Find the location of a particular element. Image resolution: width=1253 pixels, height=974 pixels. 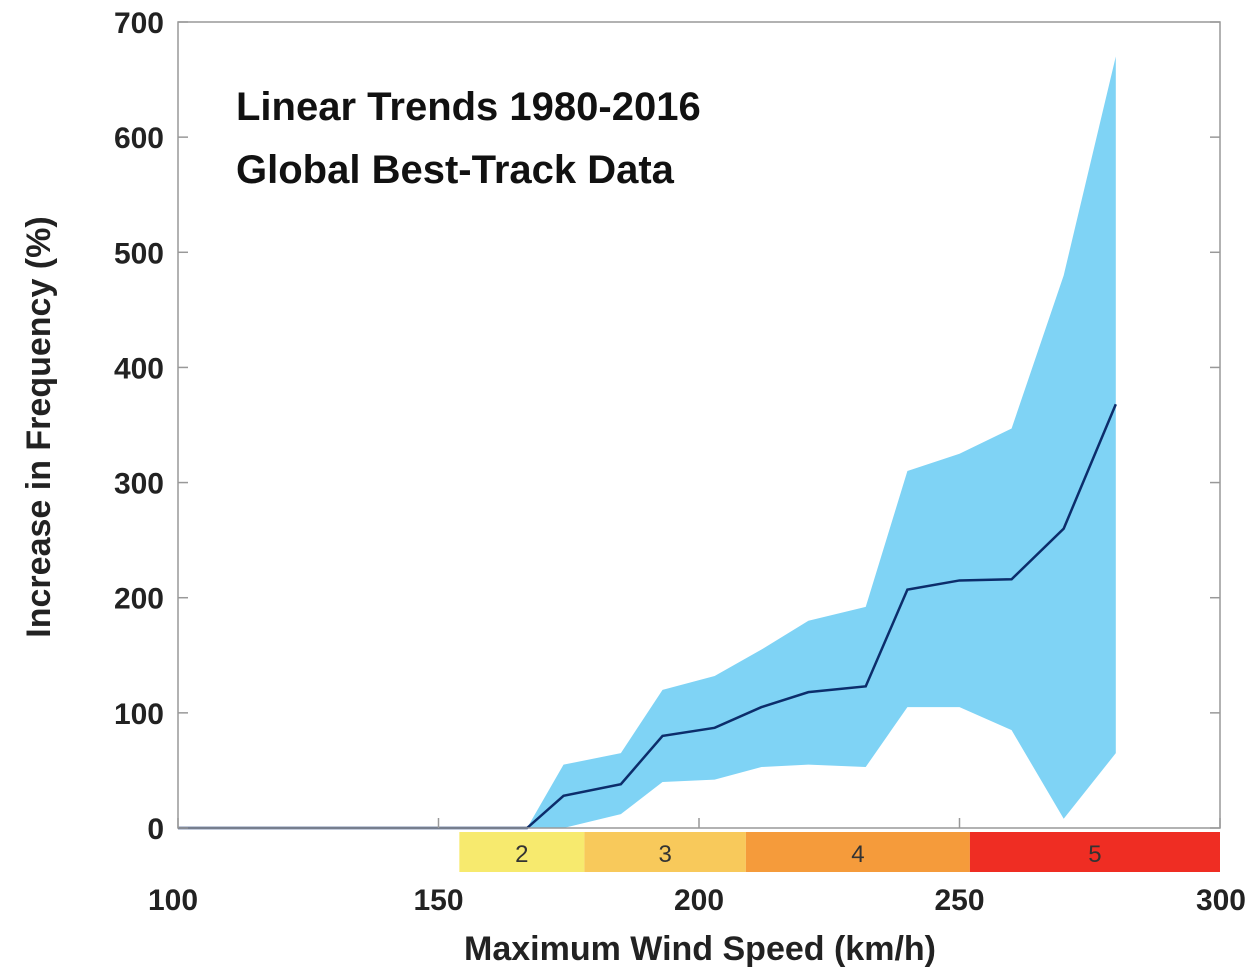

x-tick-label: 300 is located at coordinates (1221, 900).